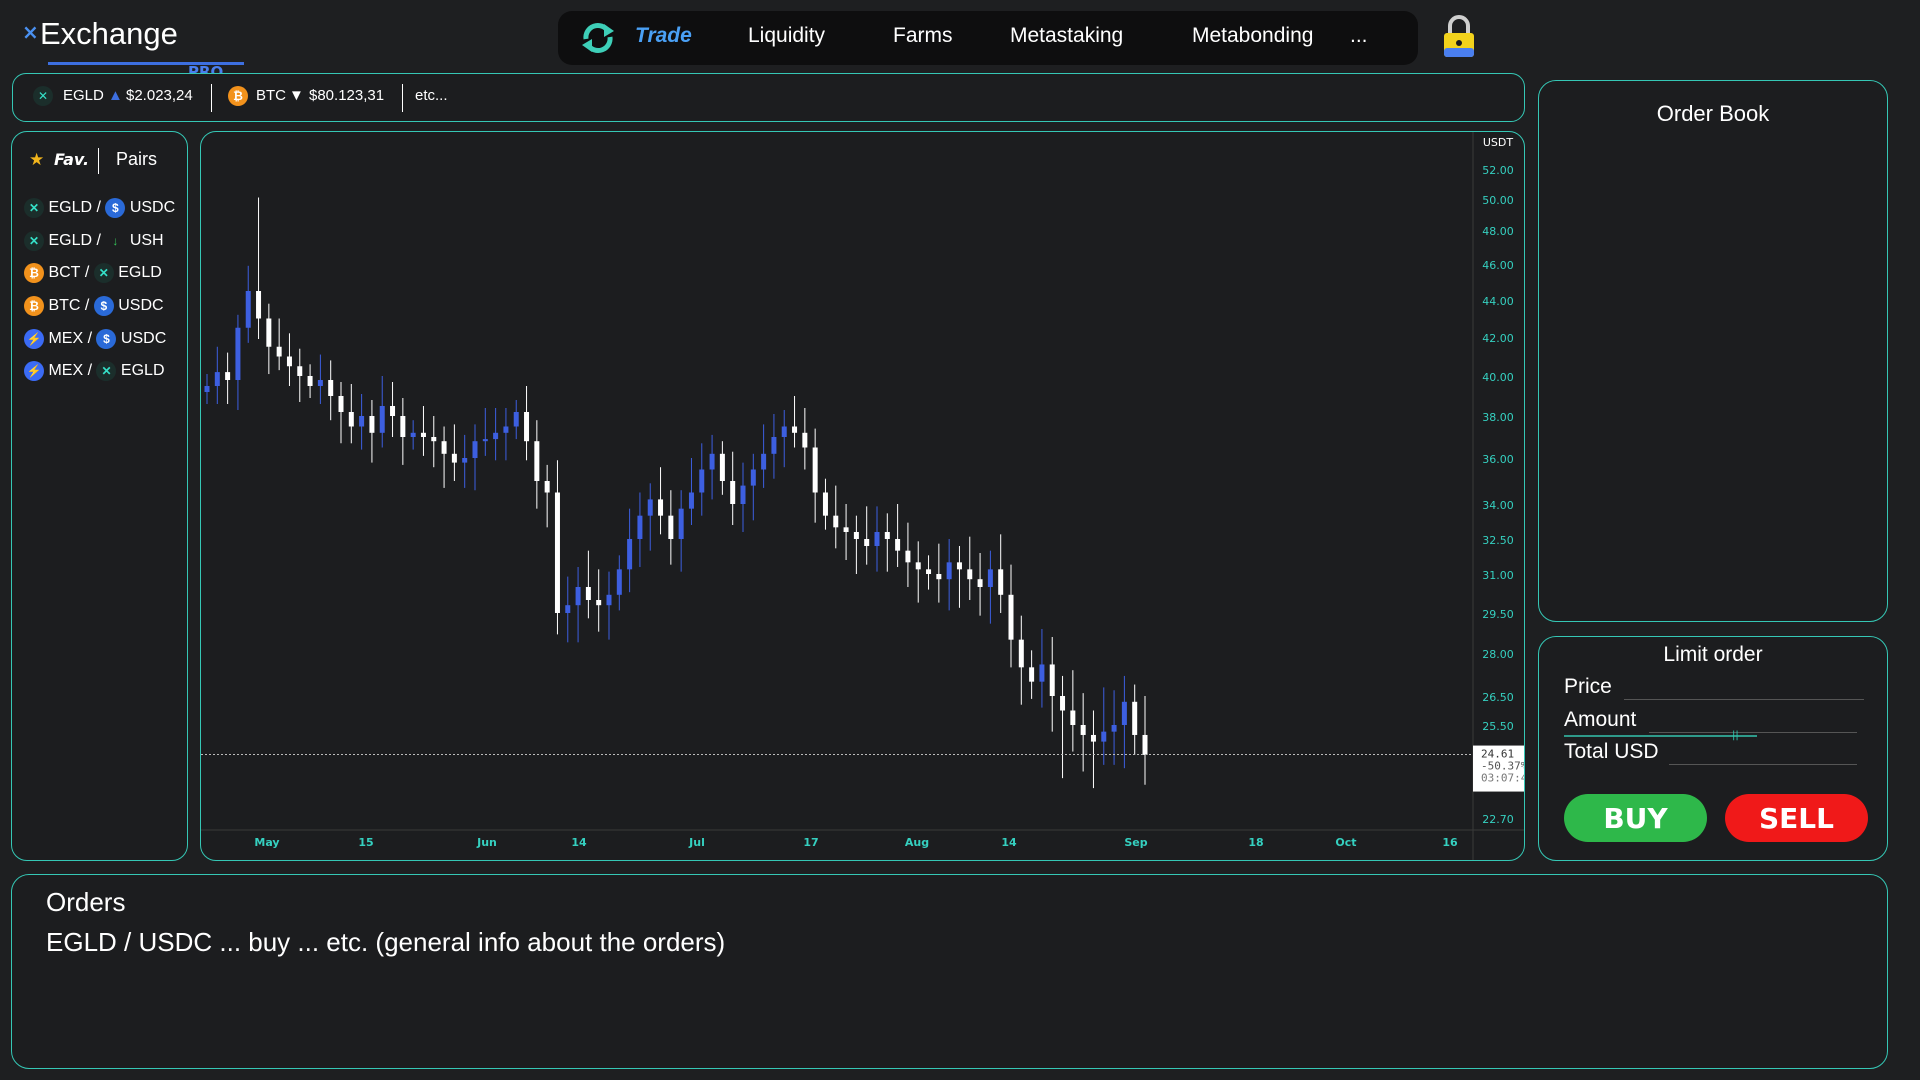  What do you see at coordinates (1735, 735) in the screenshot?
I see `amount-slider-handle: ||` at bounding box center [1735, 735].